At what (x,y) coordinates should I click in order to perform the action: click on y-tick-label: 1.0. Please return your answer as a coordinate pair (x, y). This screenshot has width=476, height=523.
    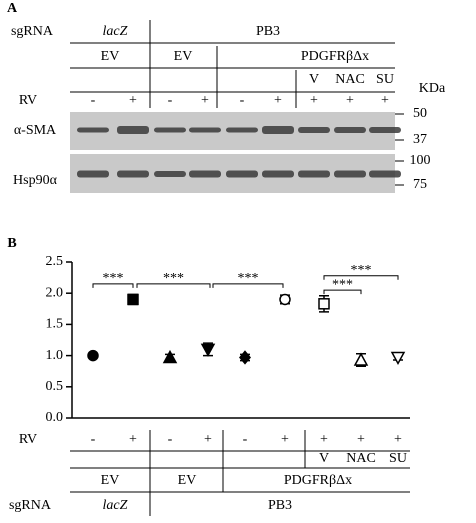
    Looking at the image, I should click on (55, 355).